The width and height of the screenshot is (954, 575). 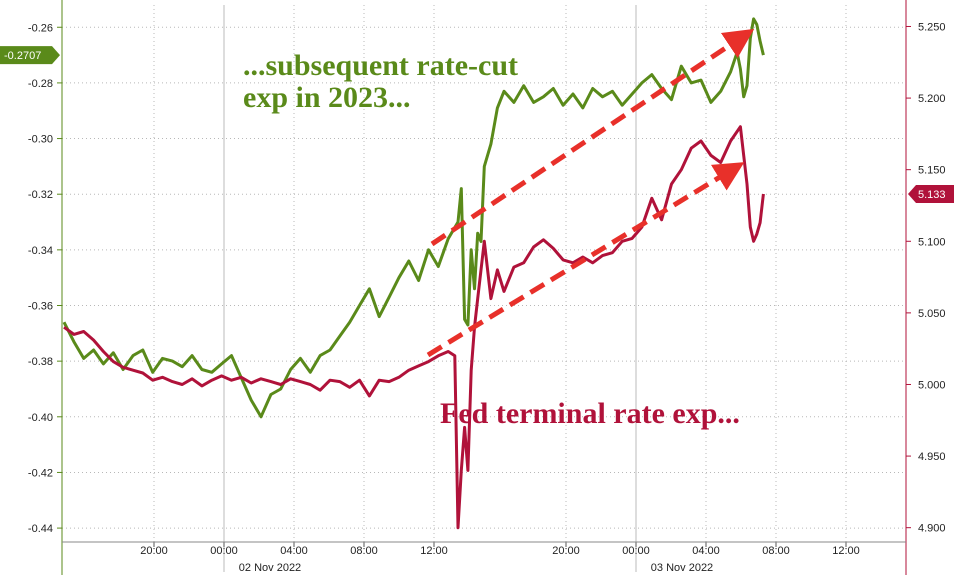 I want to click on right-tick-label: 4.950, so click(x=932, y=457).